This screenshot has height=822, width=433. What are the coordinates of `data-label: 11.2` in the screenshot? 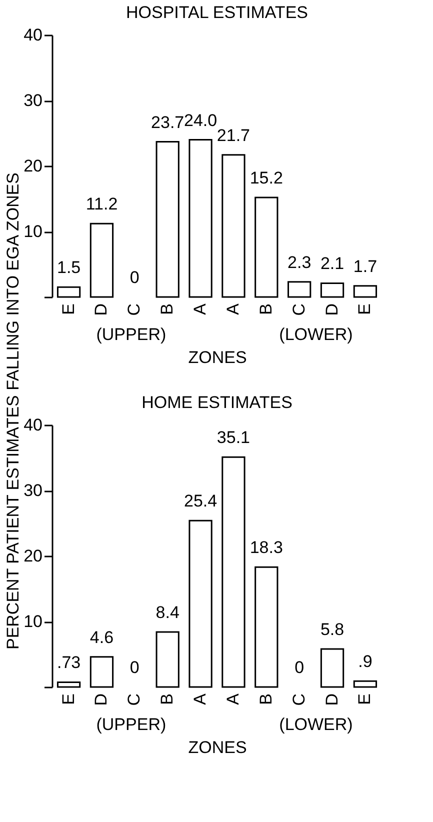 It's located at (102, 204).